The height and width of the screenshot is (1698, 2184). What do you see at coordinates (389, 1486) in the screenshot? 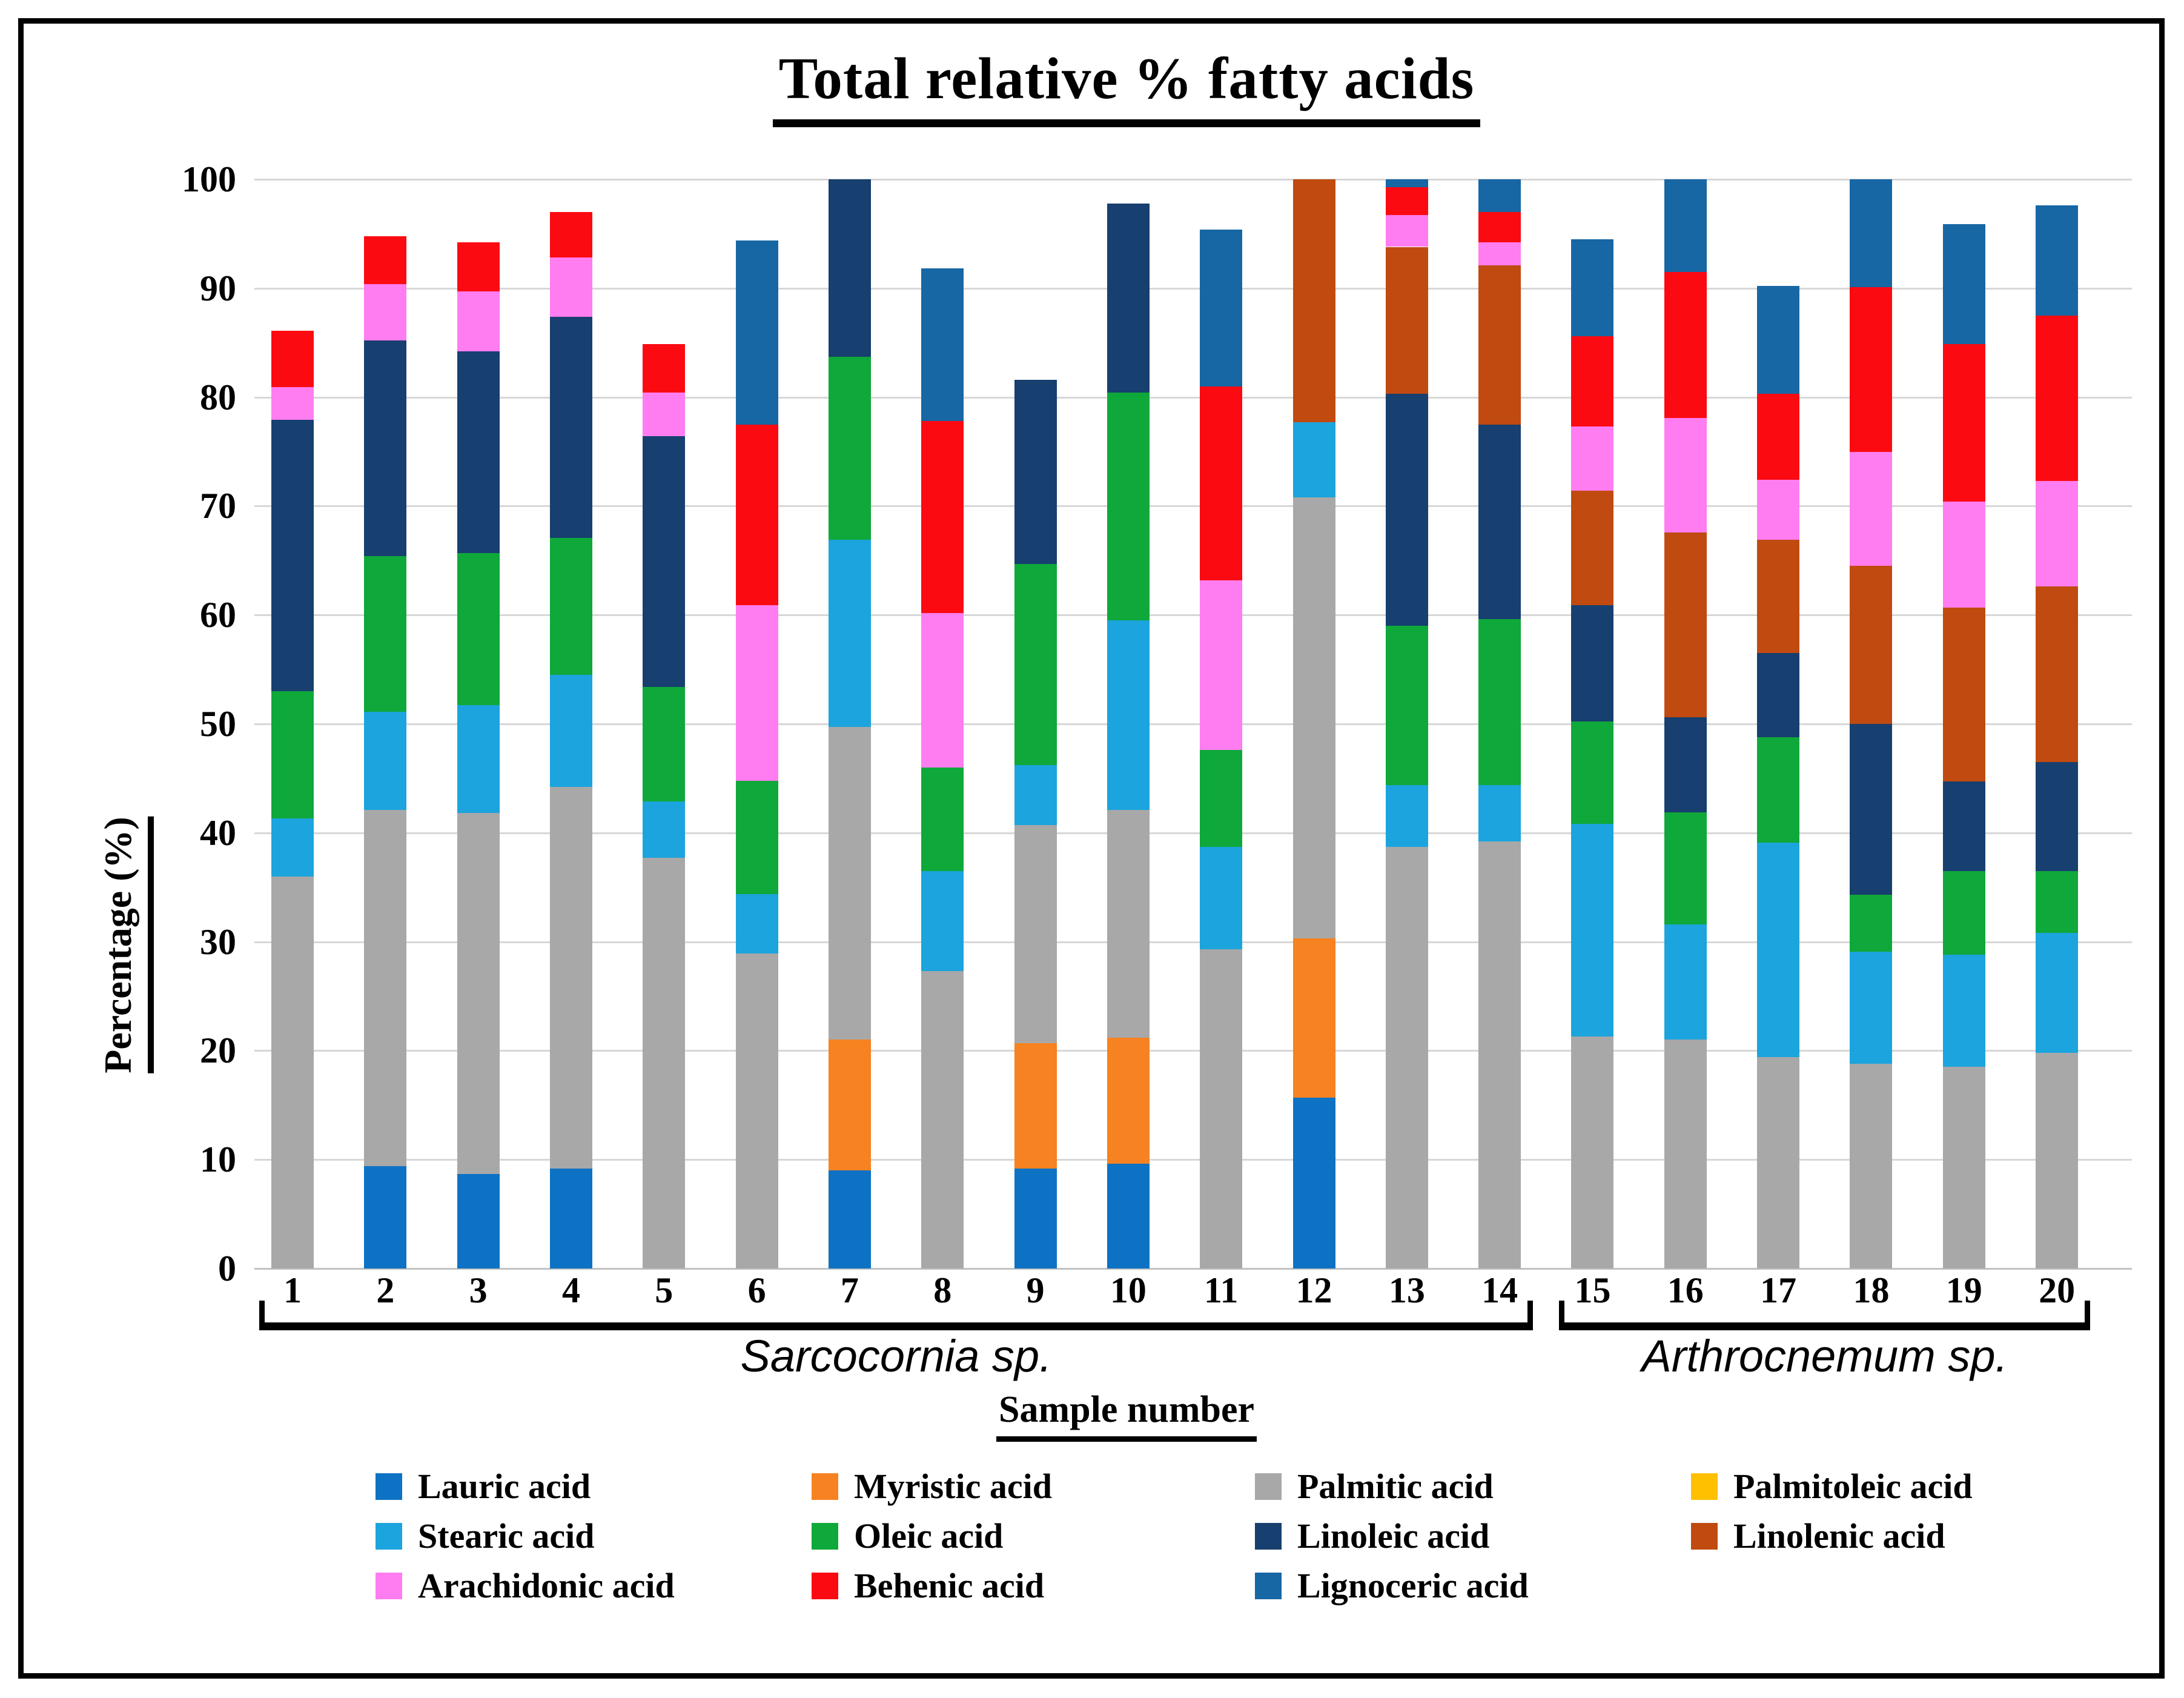
I see `legend-swatch-lauric-acid` at bounding box center [389, 1486].